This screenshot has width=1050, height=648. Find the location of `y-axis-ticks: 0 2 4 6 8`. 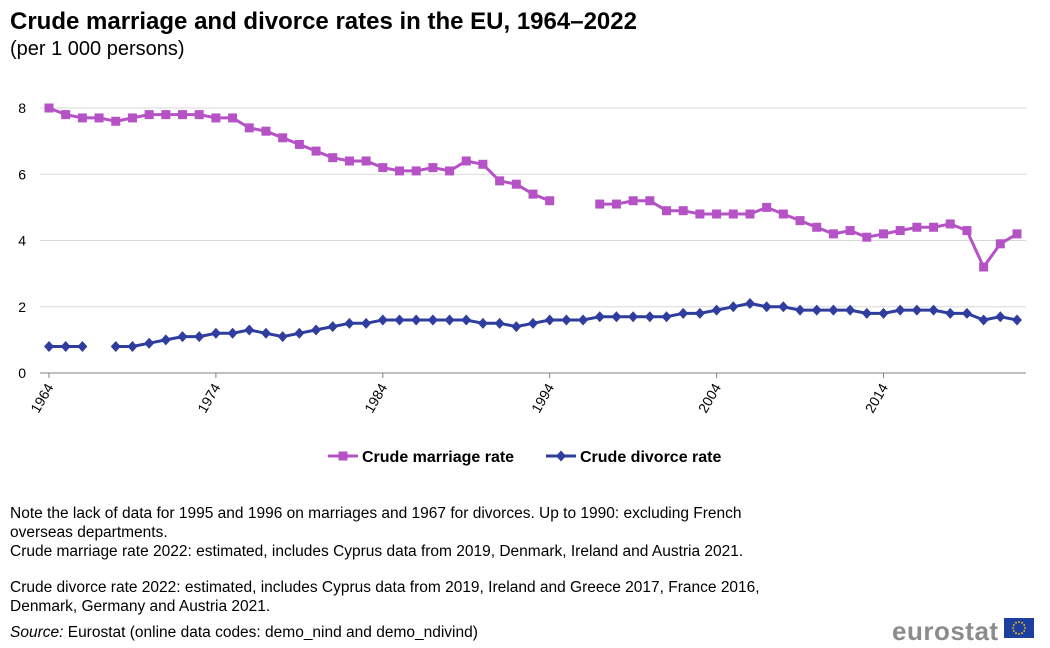

y-axis-ticks: 0 2 4 6 8 is located at coordinates (22, 240).